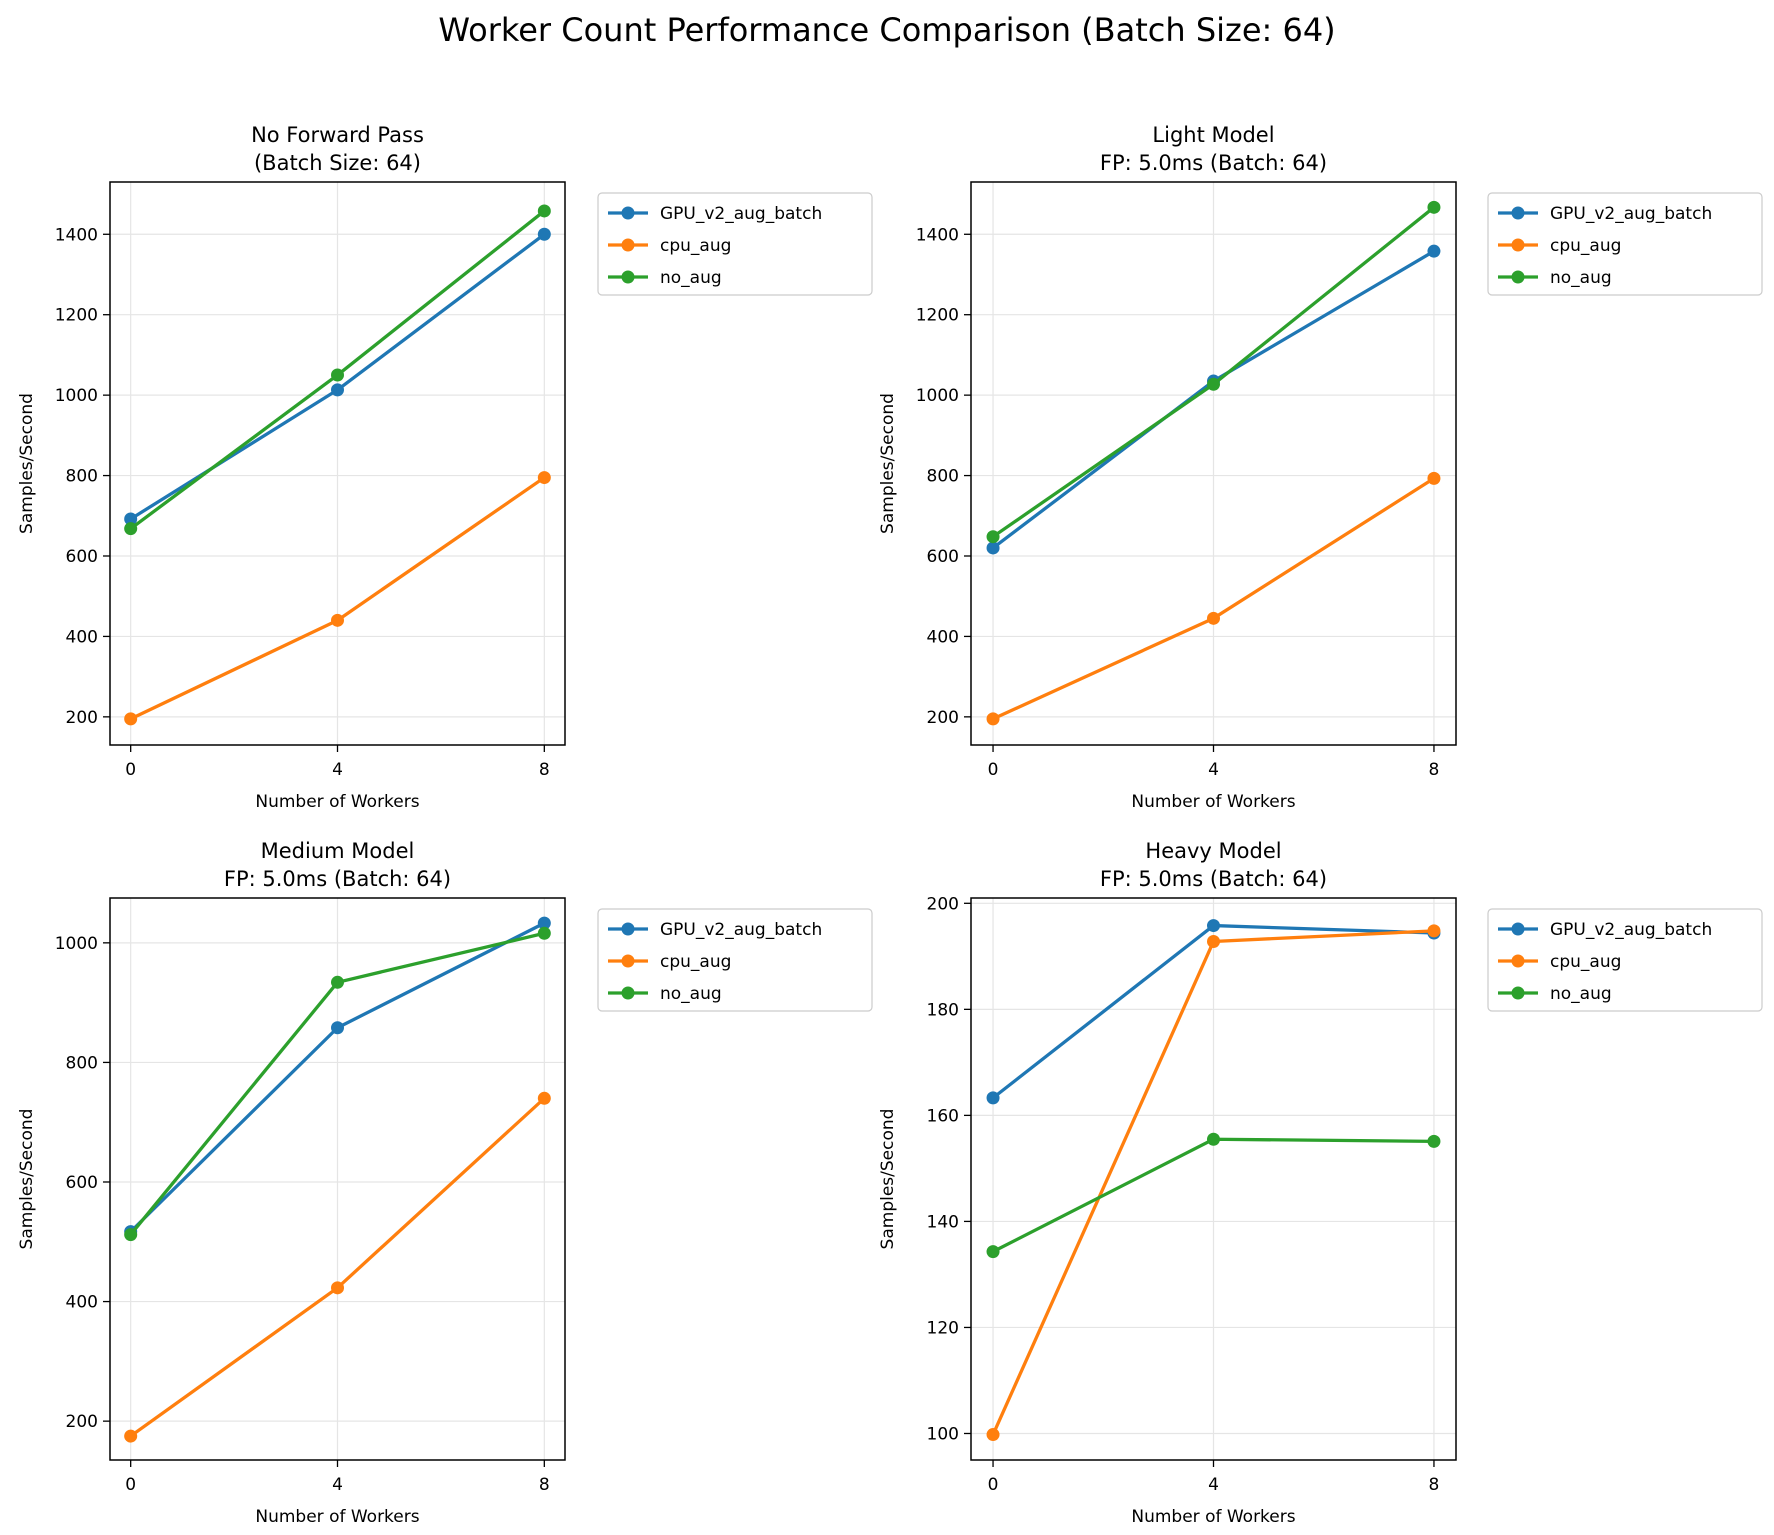  I want to click on legend: GPU_v2_aug_batch cpu_aug no_aug, so click(1625, 244).